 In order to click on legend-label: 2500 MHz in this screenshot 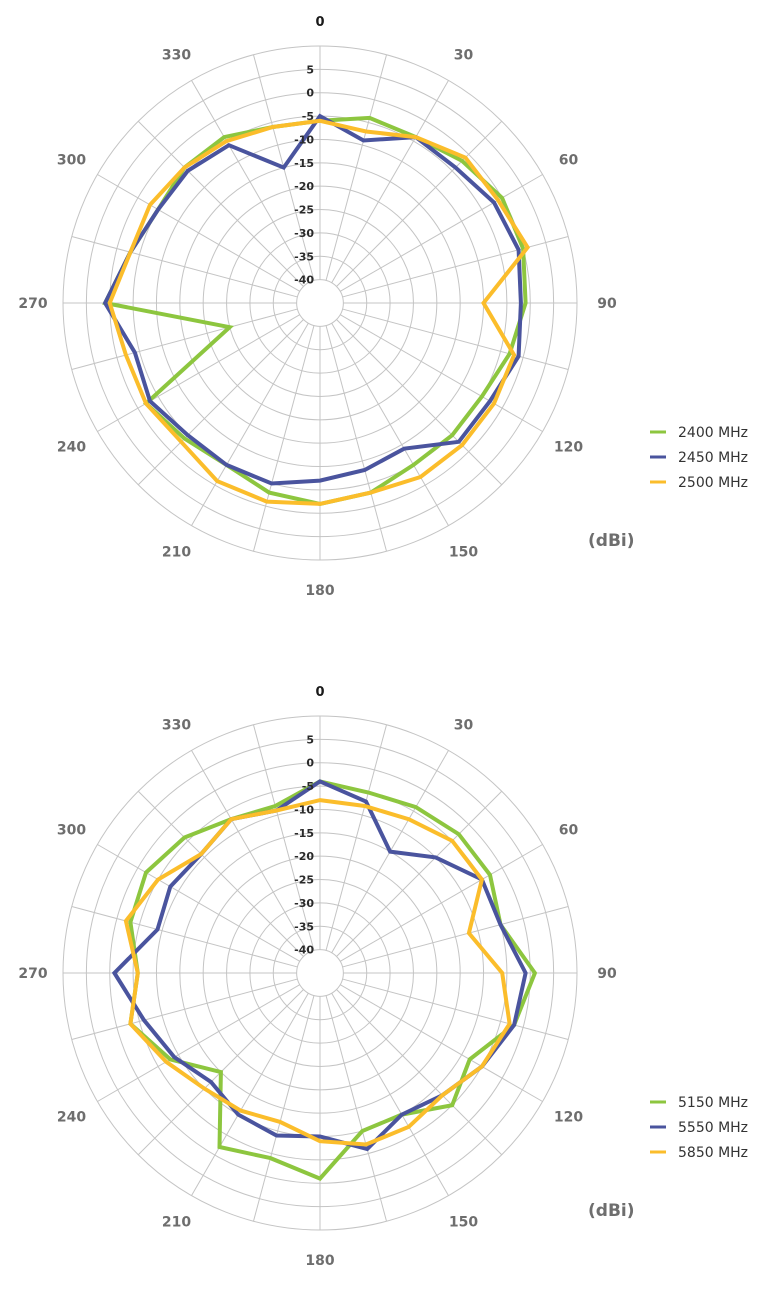, I will do `click(713, 483)`.